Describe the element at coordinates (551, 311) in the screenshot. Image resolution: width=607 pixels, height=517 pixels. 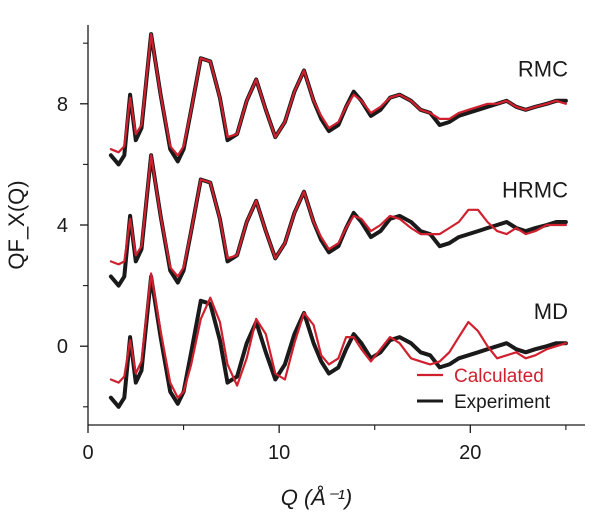
I see `panel-label-md: MD` at that location.